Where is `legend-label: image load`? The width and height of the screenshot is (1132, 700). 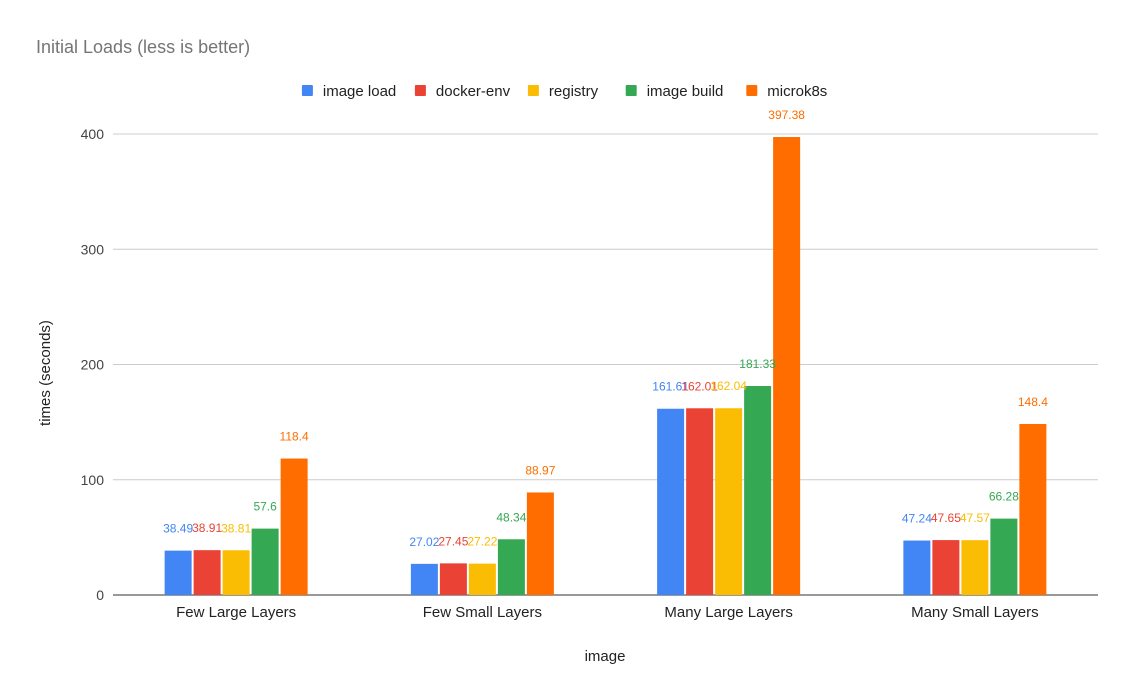
legend-label: image load is located at coordinates (359, 91).